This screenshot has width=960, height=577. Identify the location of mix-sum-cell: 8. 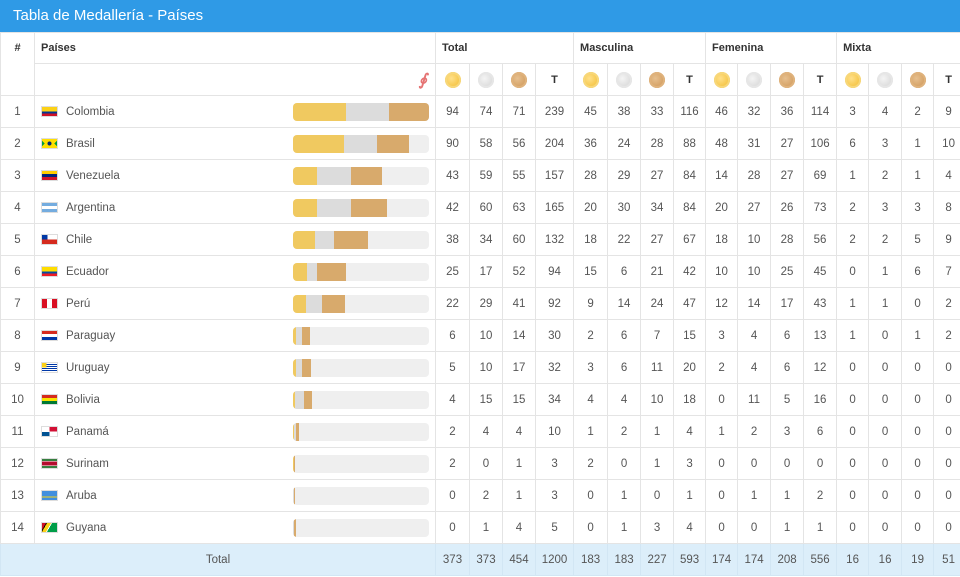
(946, 207).